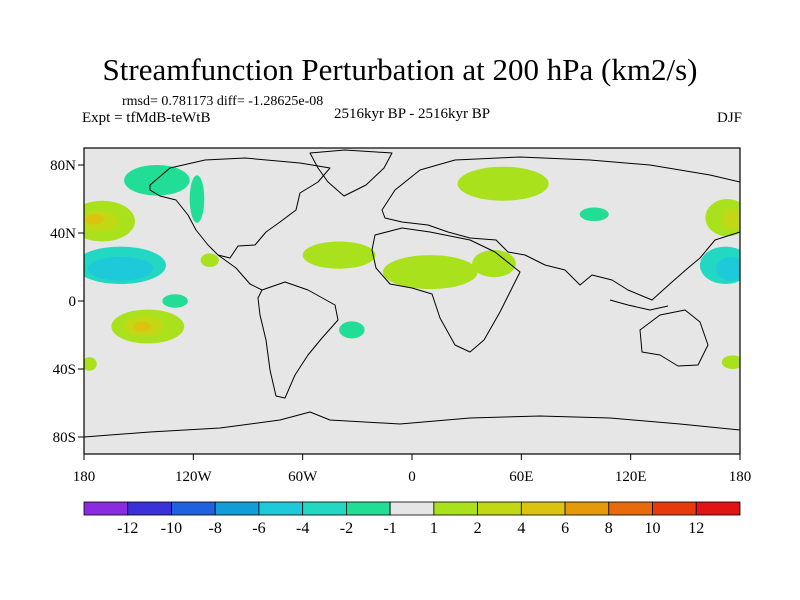  Describe the element at coordinates (503, 183) in the screenshot. I see `anomaly-russia` at that location.